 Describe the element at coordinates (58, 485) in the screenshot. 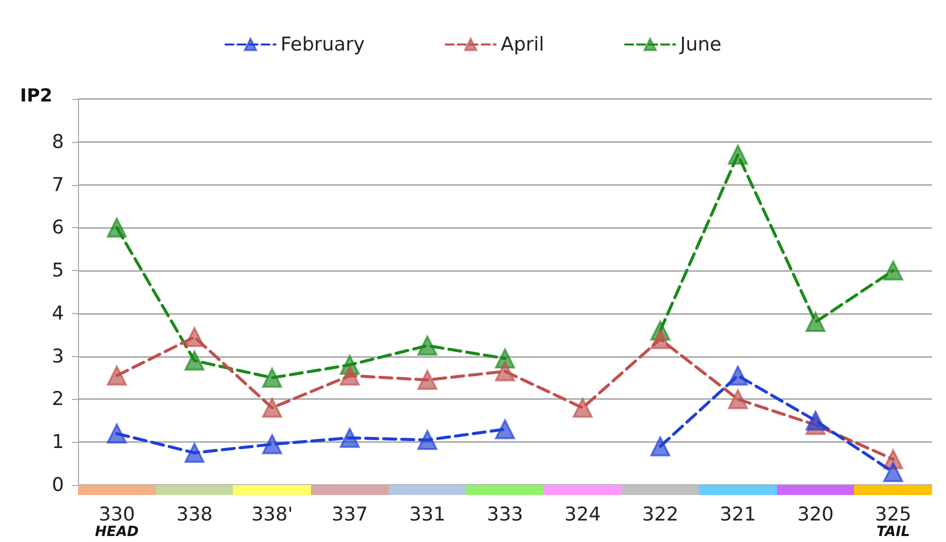

I see `y-tick-label: 0` at that location.